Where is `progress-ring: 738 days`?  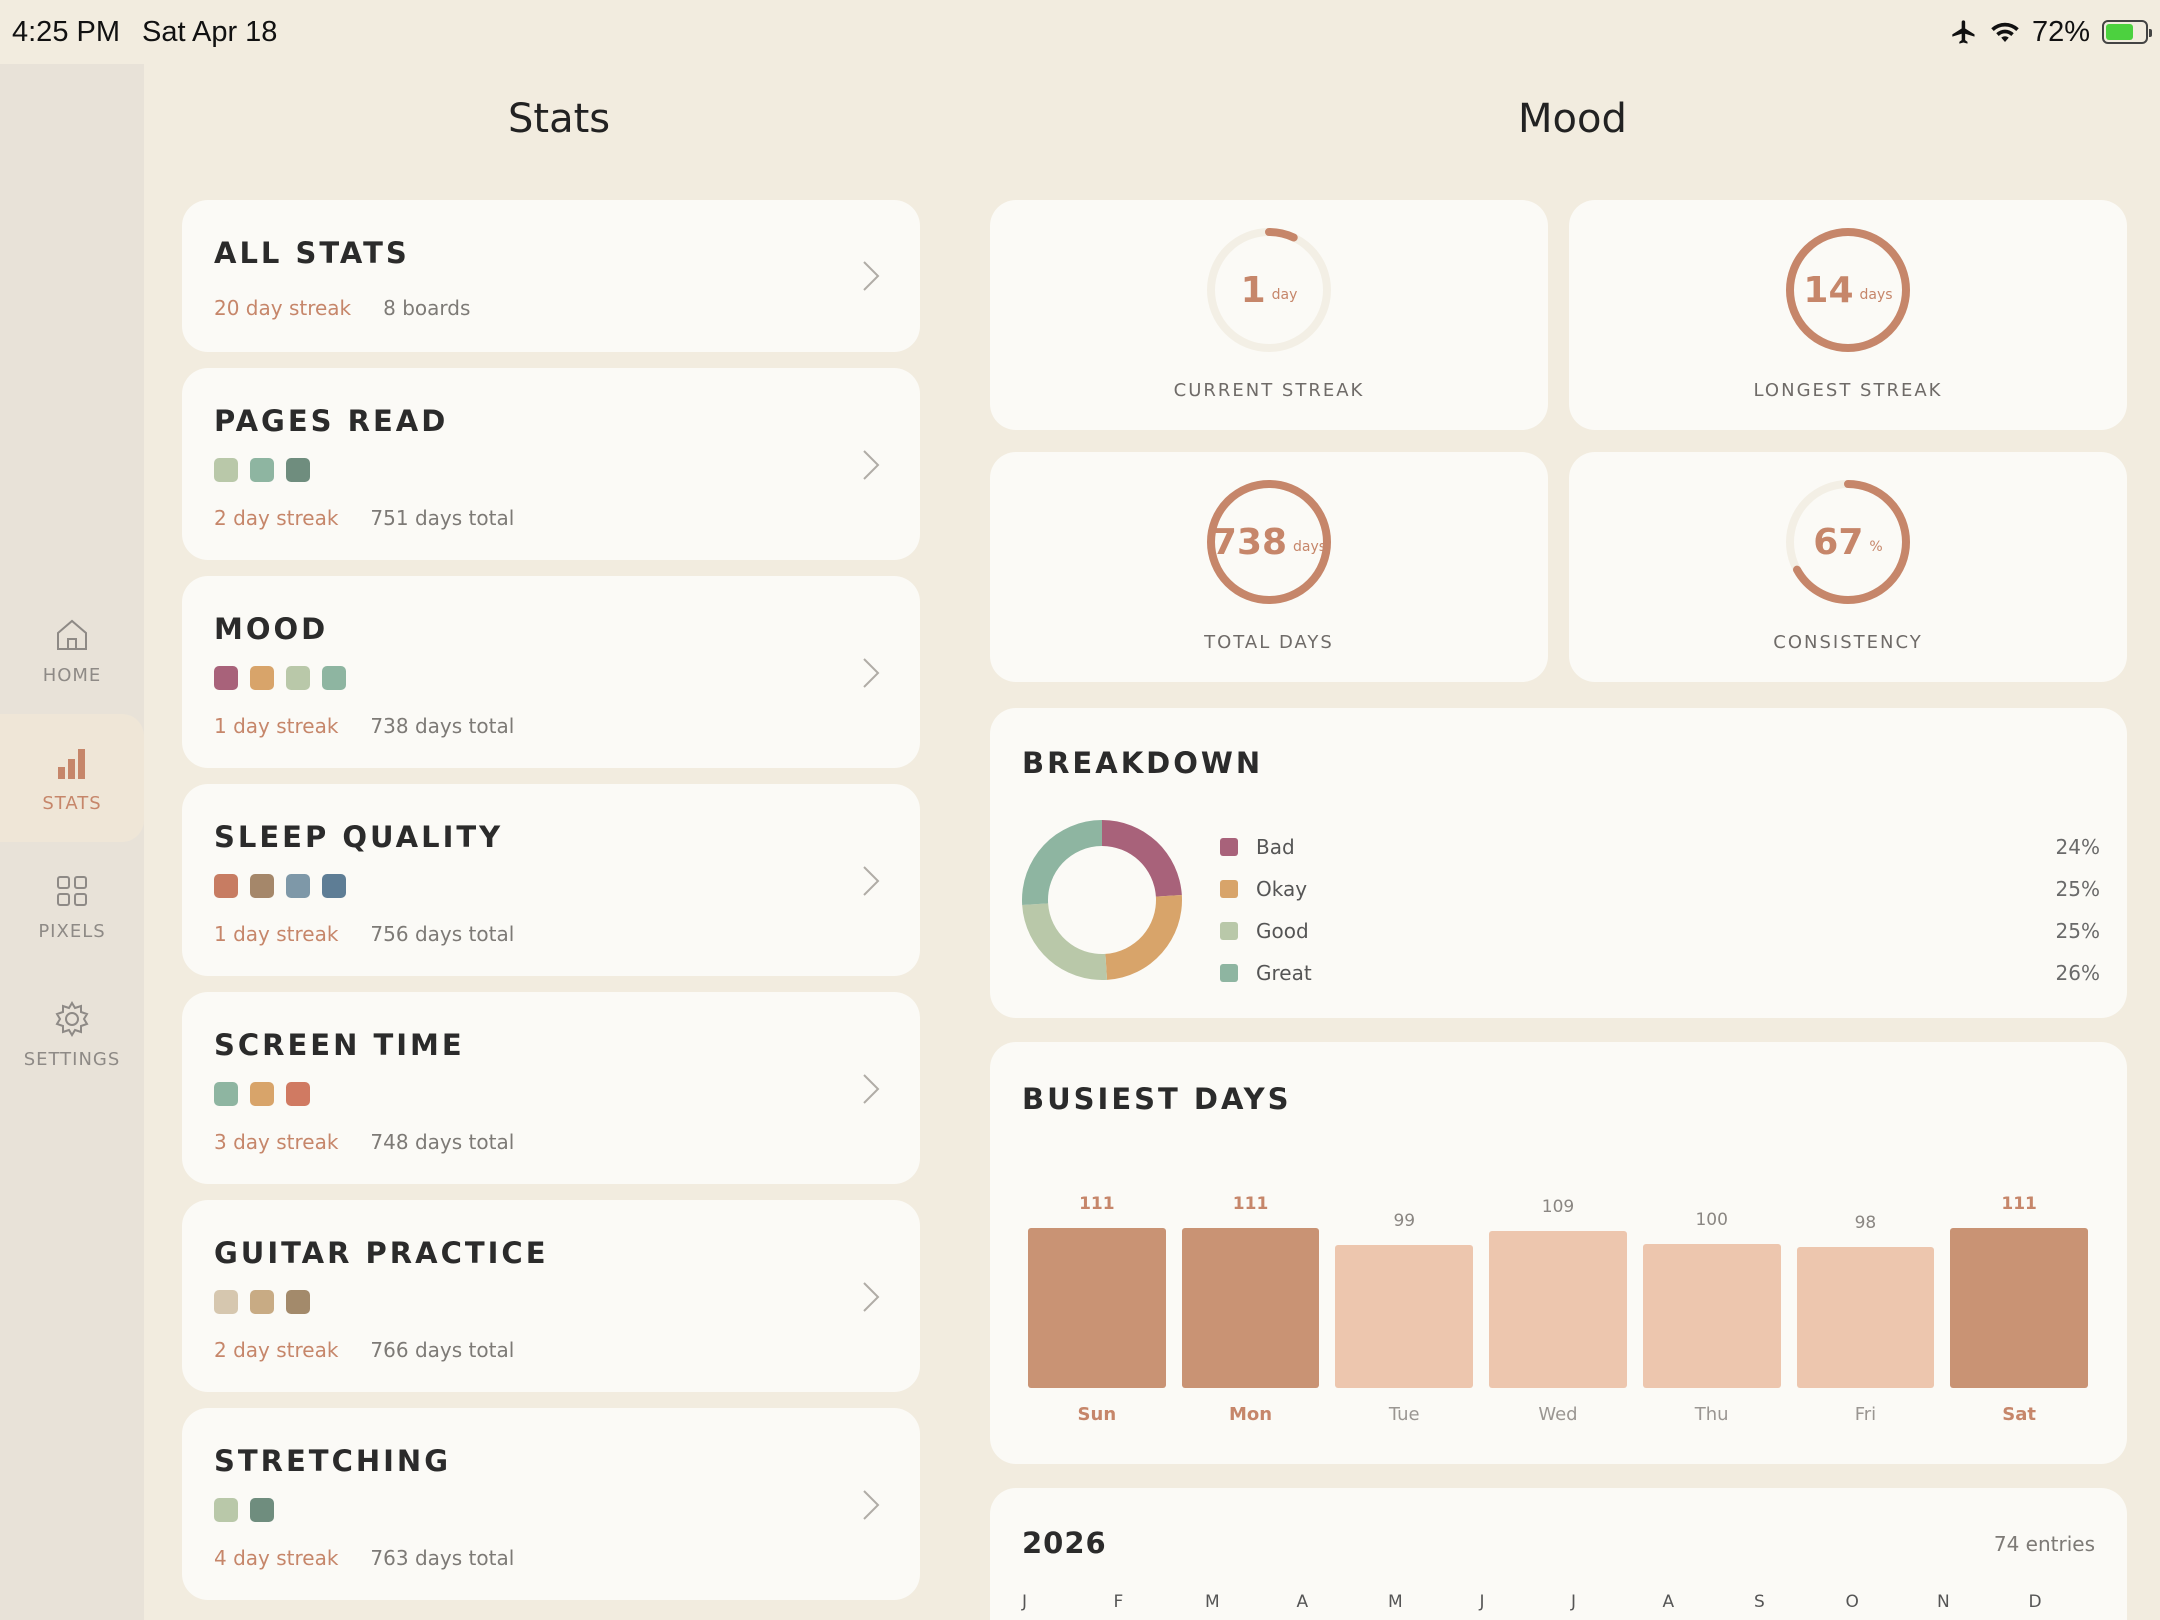 progress-ring: 738 days is located at coordinates (1269, 542).